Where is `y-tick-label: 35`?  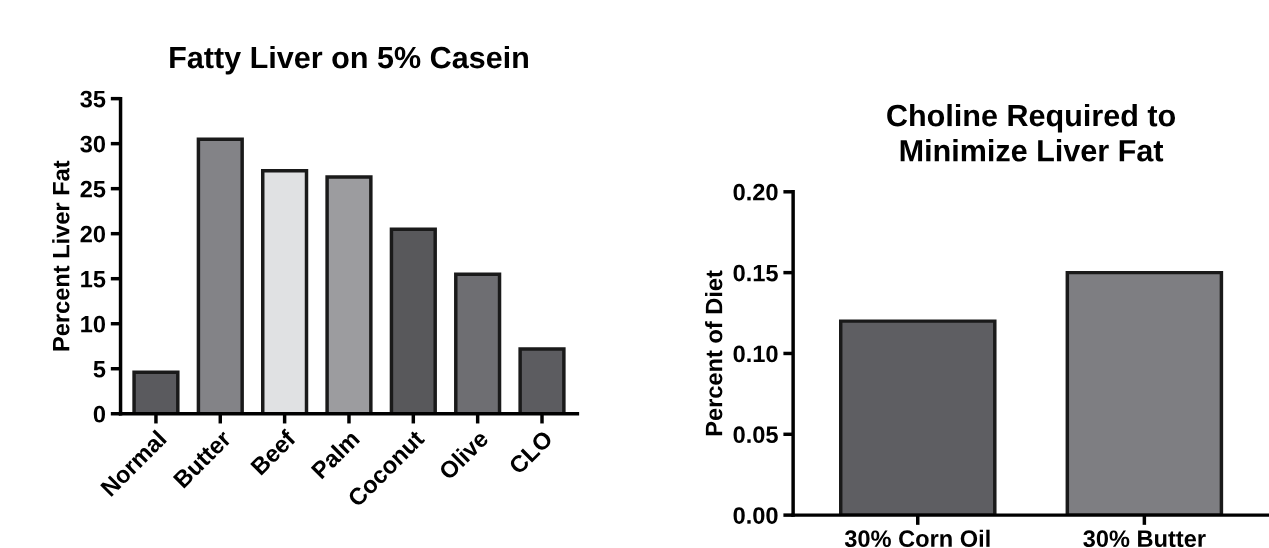
y-tick-label: 35 is located at coordinates (93, 99).